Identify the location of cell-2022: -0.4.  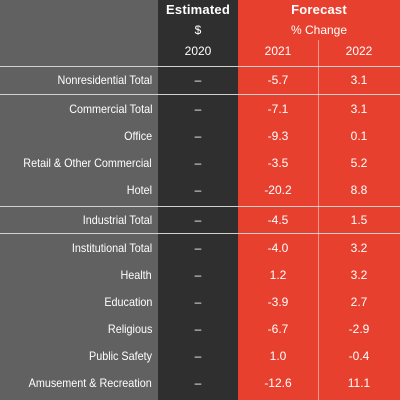
(359, 356).